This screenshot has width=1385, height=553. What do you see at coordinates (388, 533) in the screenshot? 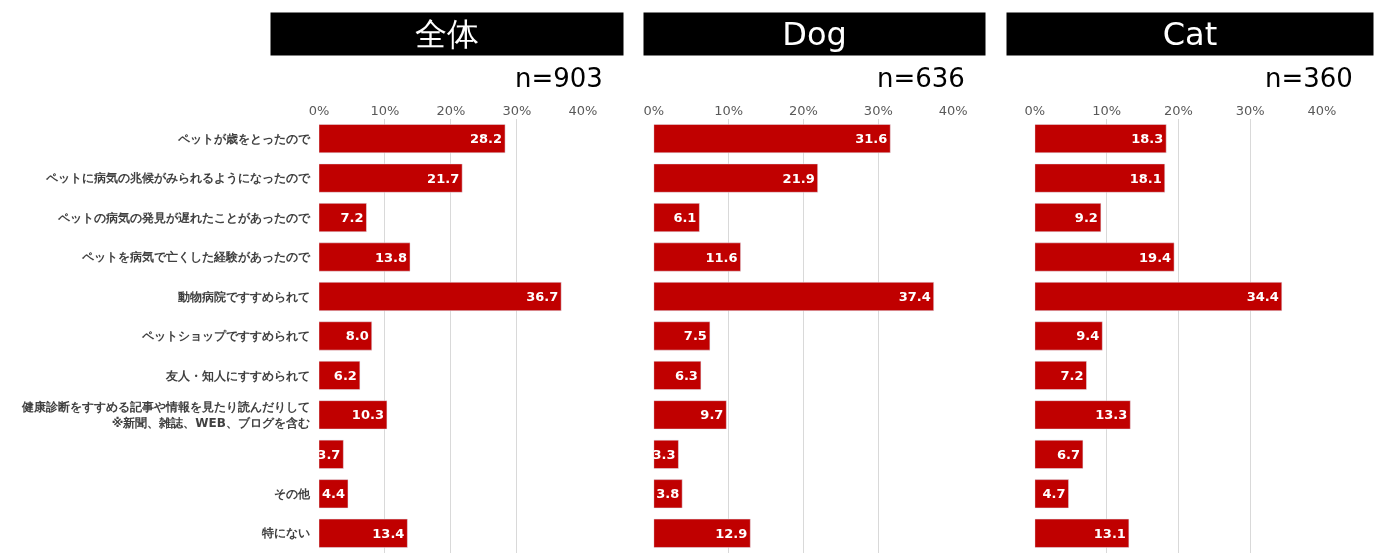
I see `data-label: 13.4` at bounding box center [388, 533].